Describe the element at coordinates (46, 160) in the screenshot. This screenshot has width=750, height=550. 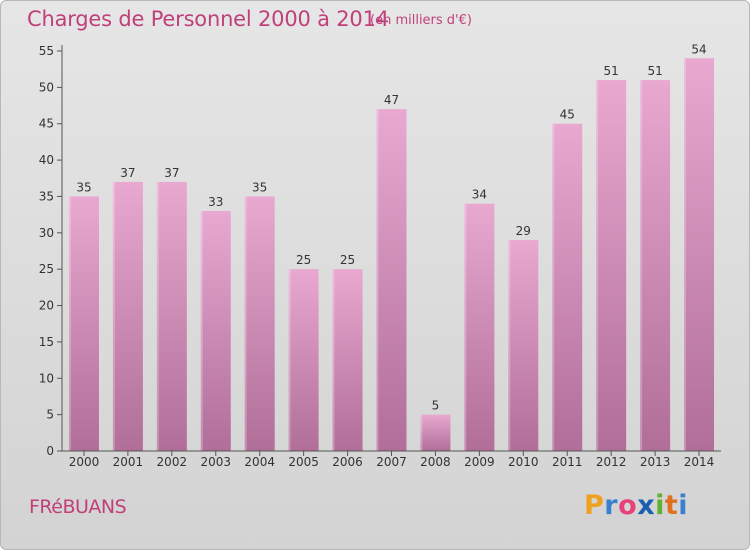
I see `y-tick-label: 40` at that location.